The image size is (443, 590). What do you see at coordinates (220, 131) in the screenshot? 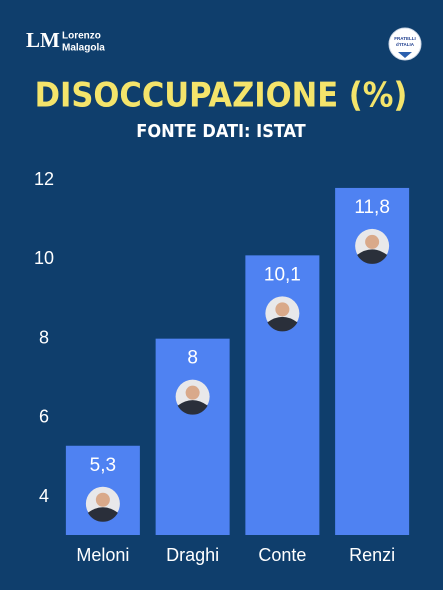
I see `chart-subtitle: FONTE DATI: ISTAT` at bounding box center [220, 131].